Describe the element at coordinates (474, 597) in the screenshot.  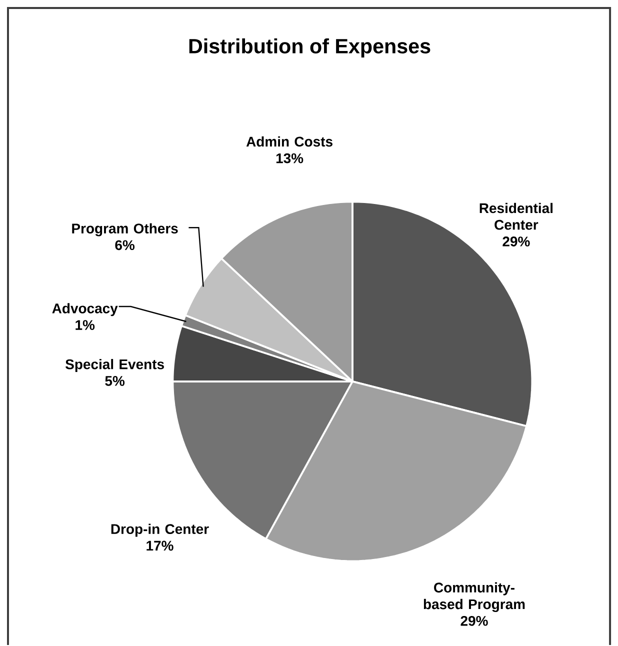
I see `slice-label: Community-based Program` at that location.